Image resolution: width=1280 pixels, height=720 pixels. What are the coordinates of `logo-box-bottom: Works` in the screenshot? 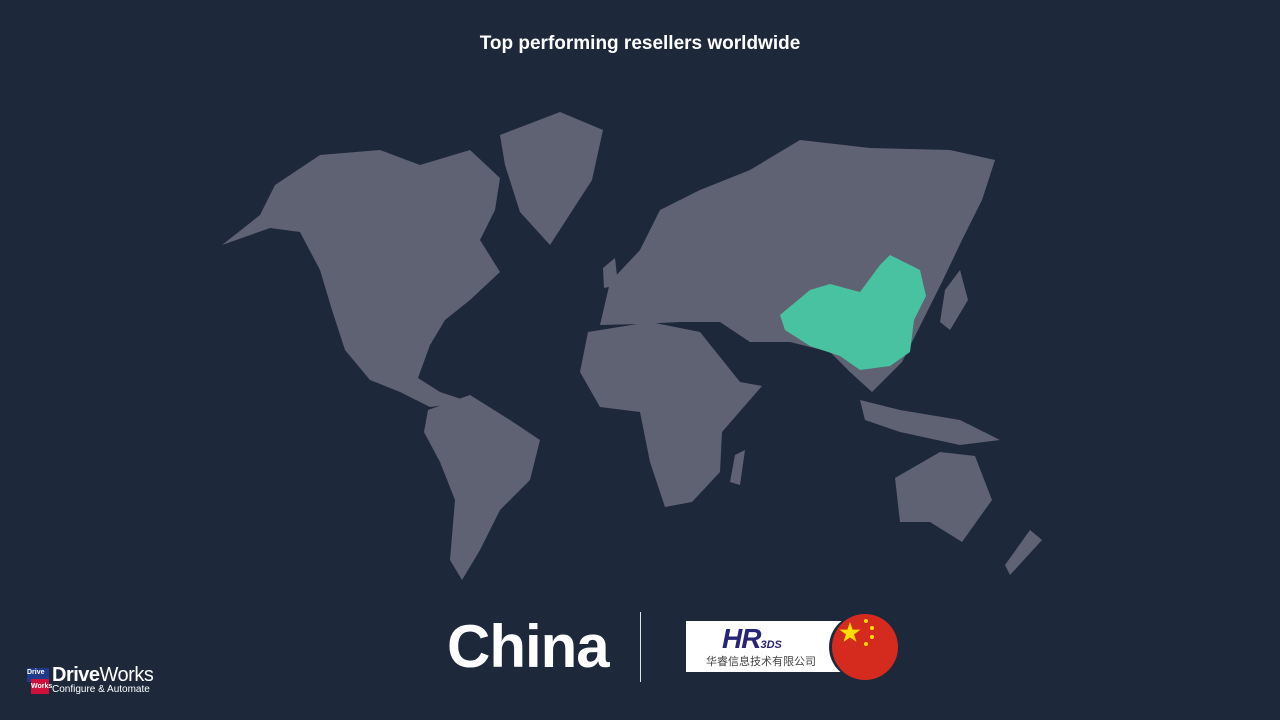 It's located at (41, 686).